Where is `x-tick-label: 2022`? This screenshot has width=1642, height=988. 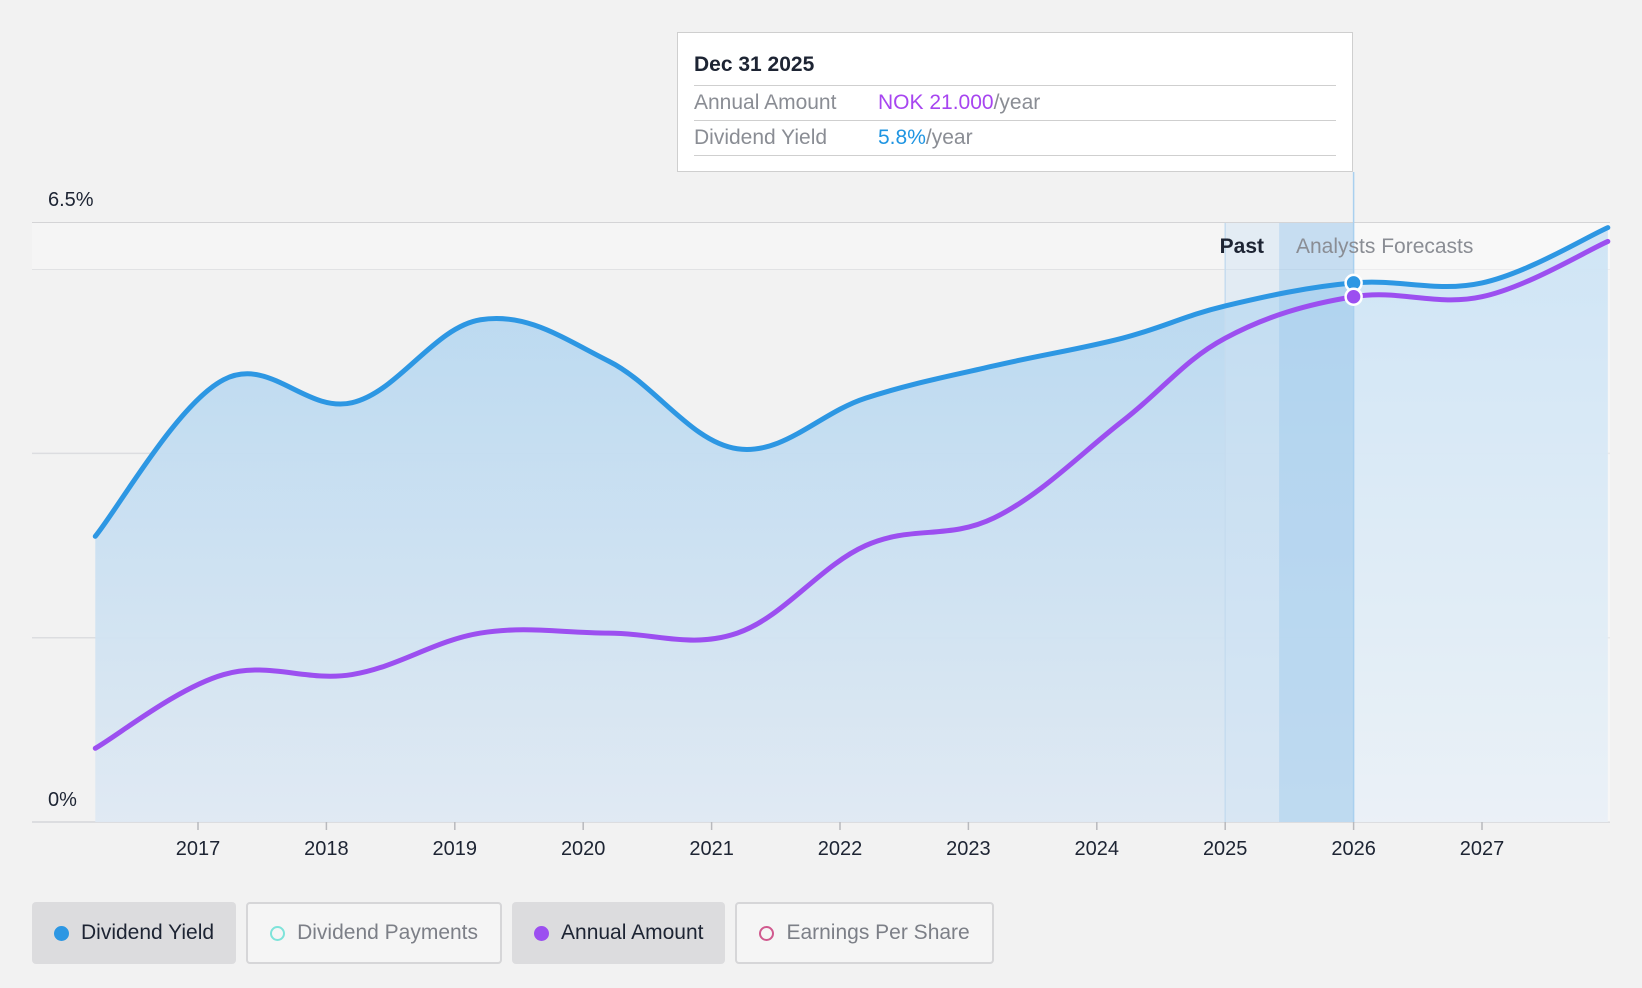
x-tick-label: 2022 is located at coordinates (840, 849).